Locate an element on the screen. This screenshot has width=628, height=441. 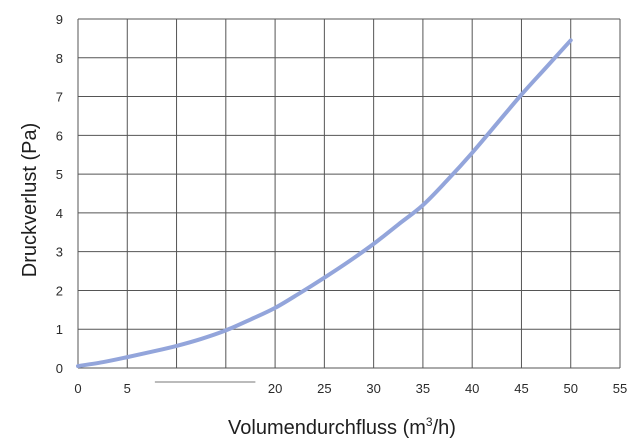
x-tick-label: 45 is located at coordinates (521, 388).